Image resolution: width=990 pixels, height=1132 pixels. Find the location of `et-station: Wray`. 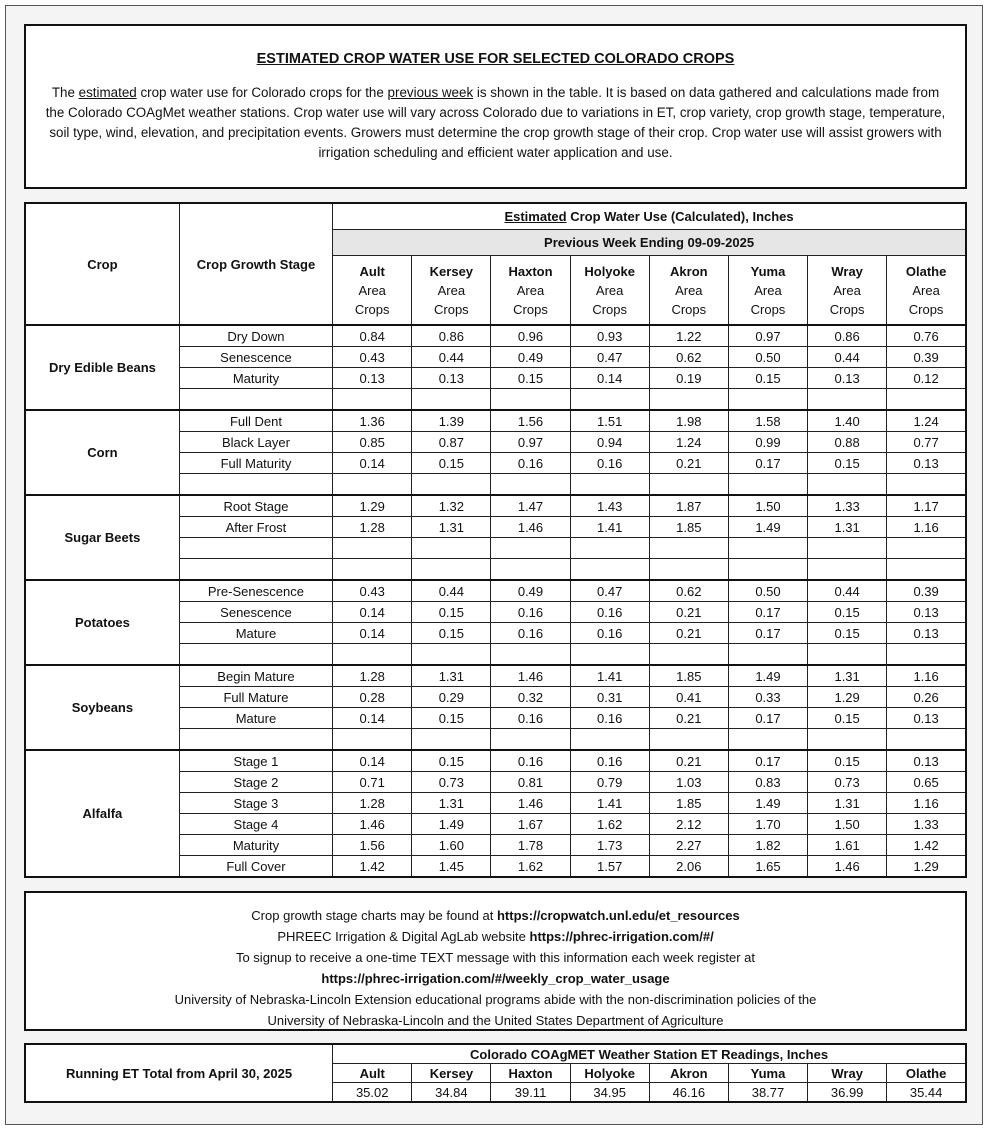

et-station: Wray is located at coordinates (847, 1073).